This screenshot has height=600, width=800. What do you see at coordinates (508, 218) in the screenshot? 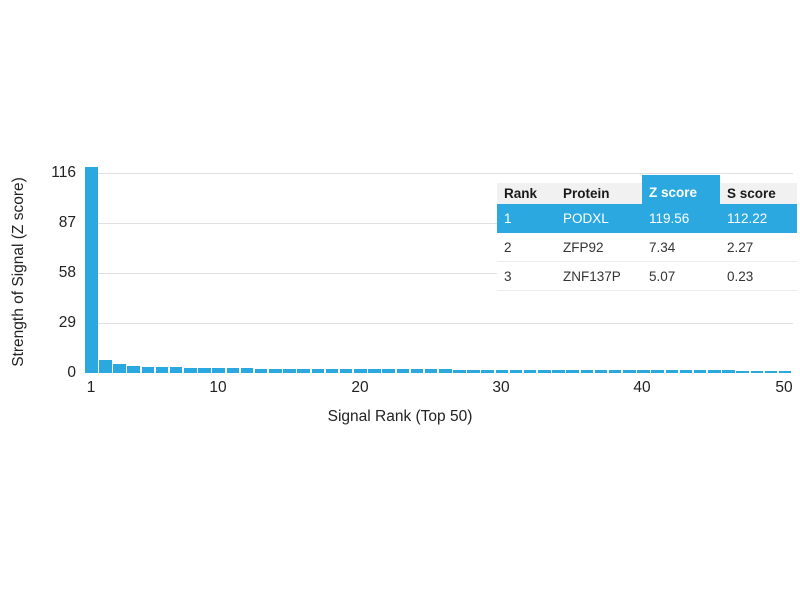
I see `cell-rank: 1` at bounding box center [508, 218].